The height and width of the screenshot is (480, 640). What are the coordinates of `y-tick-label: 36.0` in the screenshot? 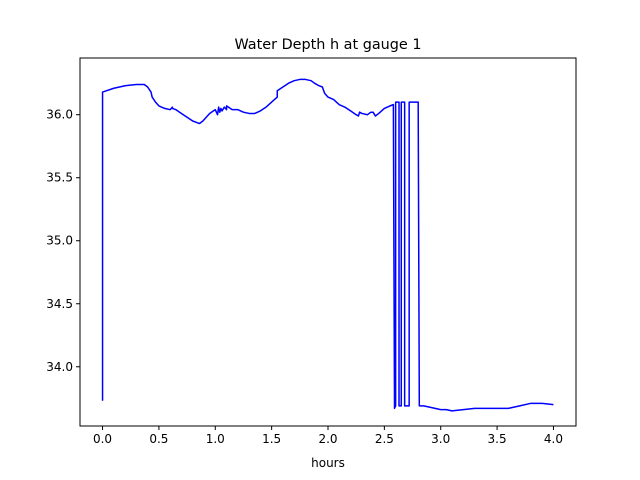 It's located at (59, 115).